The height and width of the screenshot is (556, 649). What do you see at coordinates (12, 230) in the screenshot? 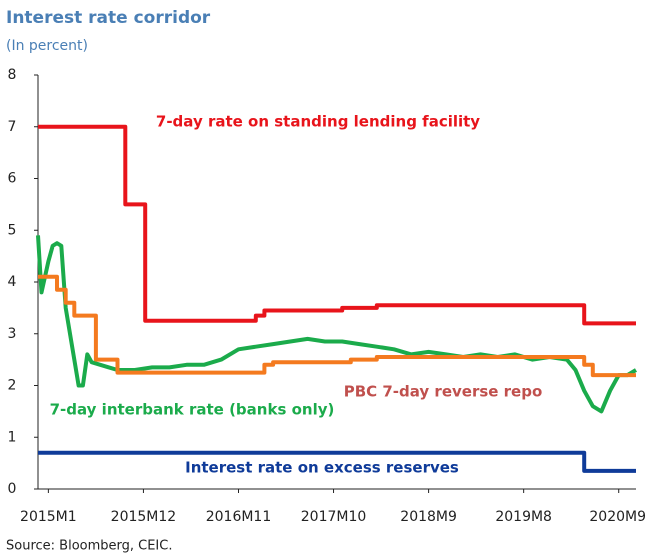
I see `y-tick-label: 5` at bounding box center [12, 230].